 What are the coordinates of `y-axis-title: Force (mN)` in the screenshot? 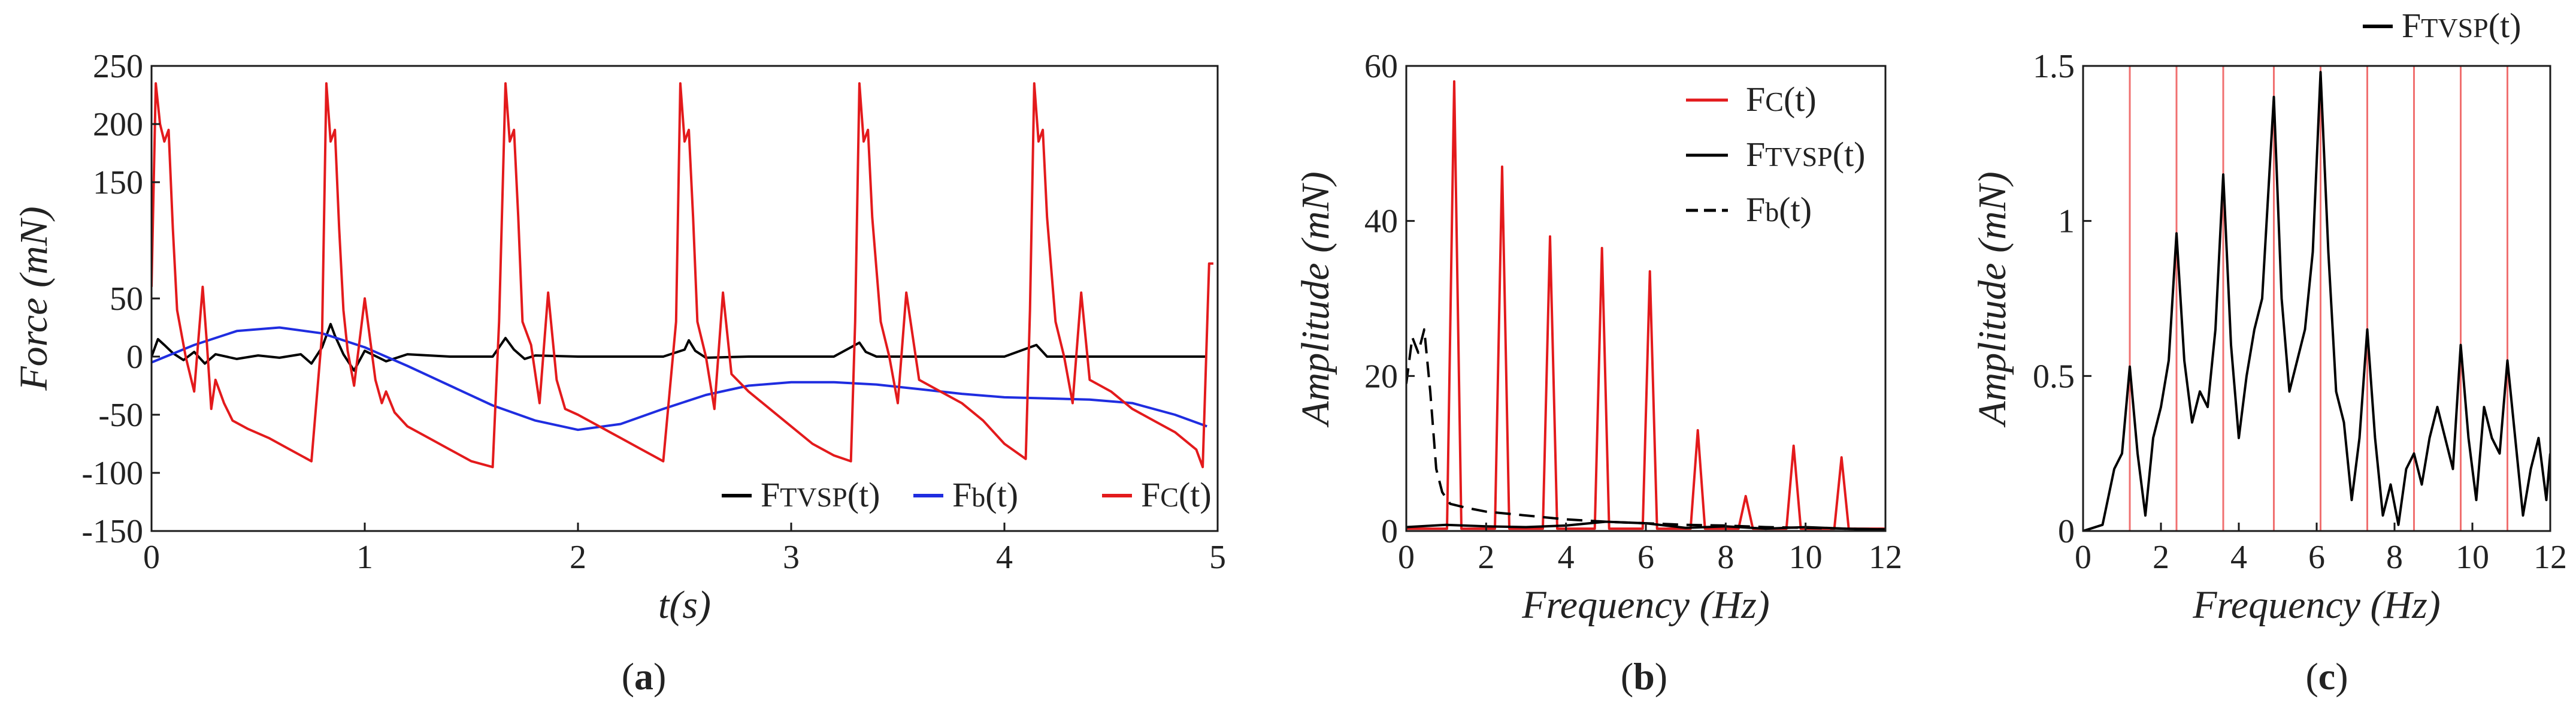 It's located at (34, 299).